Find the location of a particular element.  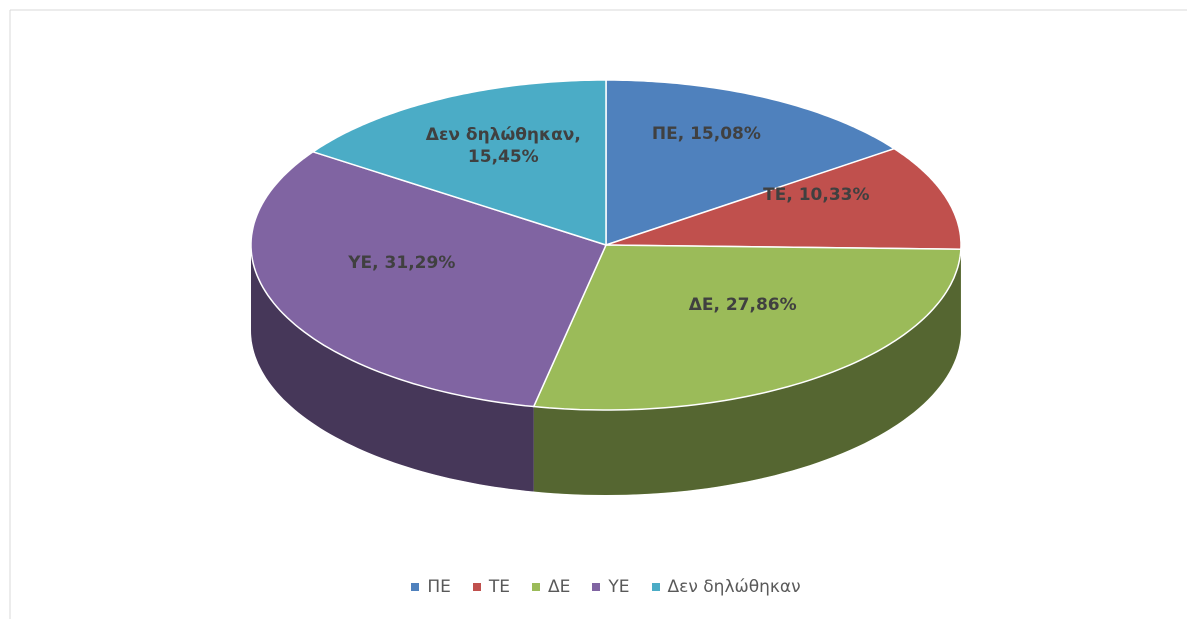

legend-label: ΠΕ is located at coordinates (439, 587).